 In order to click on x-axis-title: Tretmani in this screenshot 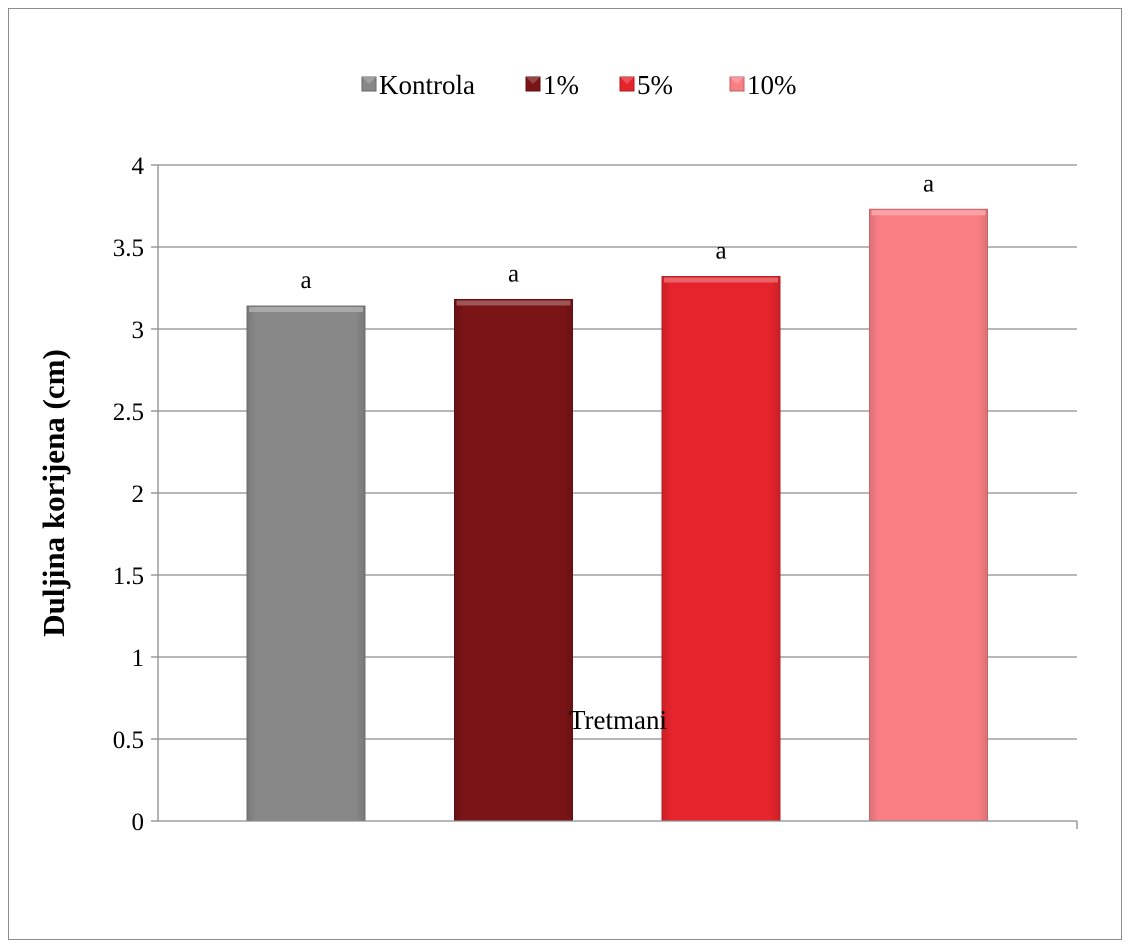, I will do `click(618, 720)`.